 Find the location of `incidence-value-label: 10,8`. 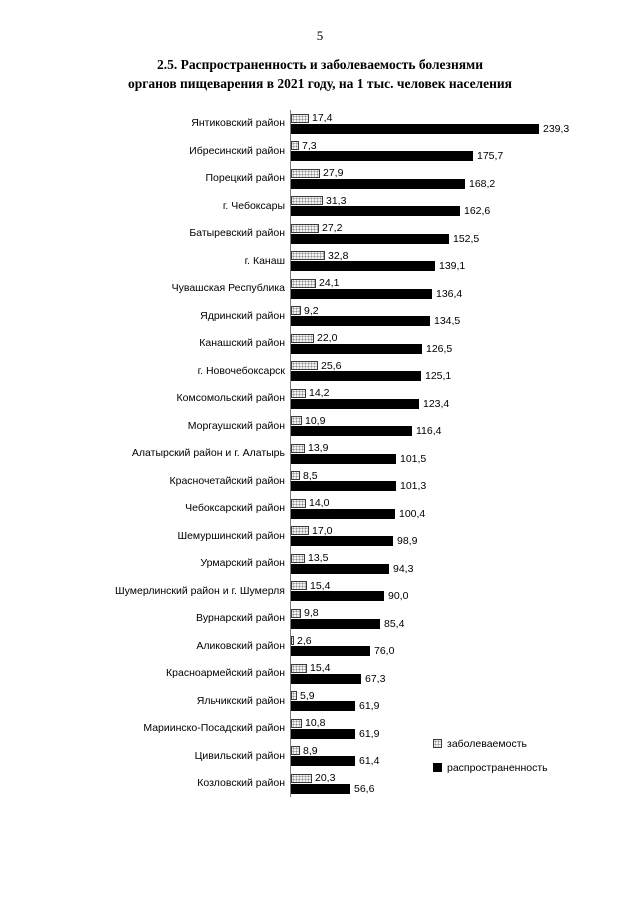

incidence-value-label: 10,8 is located at coordinates (315, 723).